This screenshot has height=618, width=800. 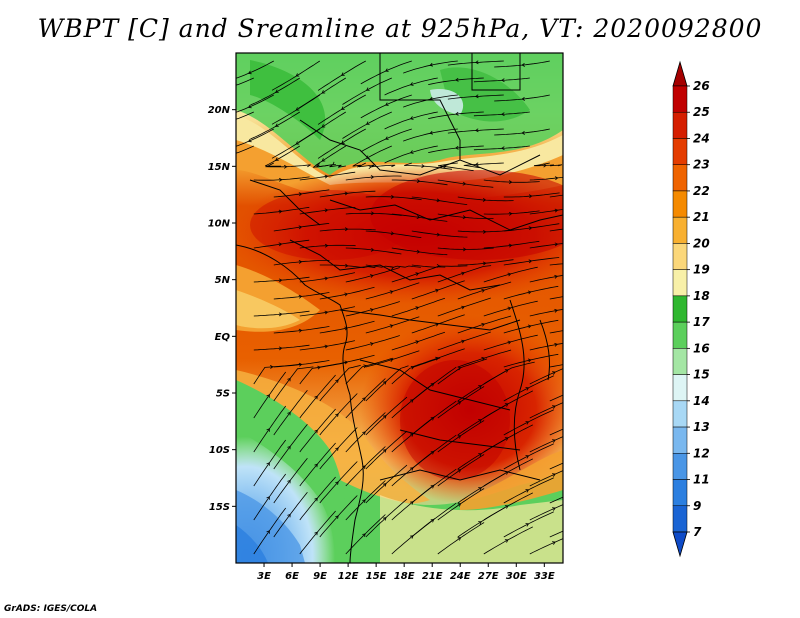 I want to click on colorbar-label: 7, so click(x=697, y=532).